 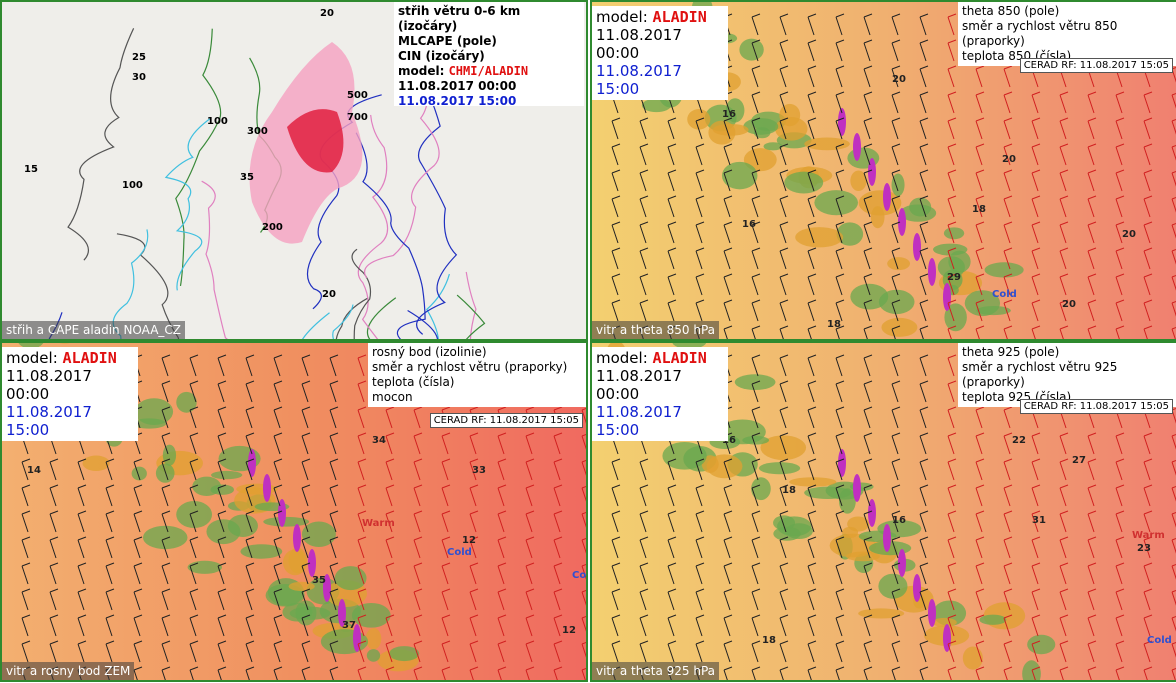 What do you see at coordinates (327, 588) in the screenshot?
I see `heavy-precip` at bounding box center [327, 588].